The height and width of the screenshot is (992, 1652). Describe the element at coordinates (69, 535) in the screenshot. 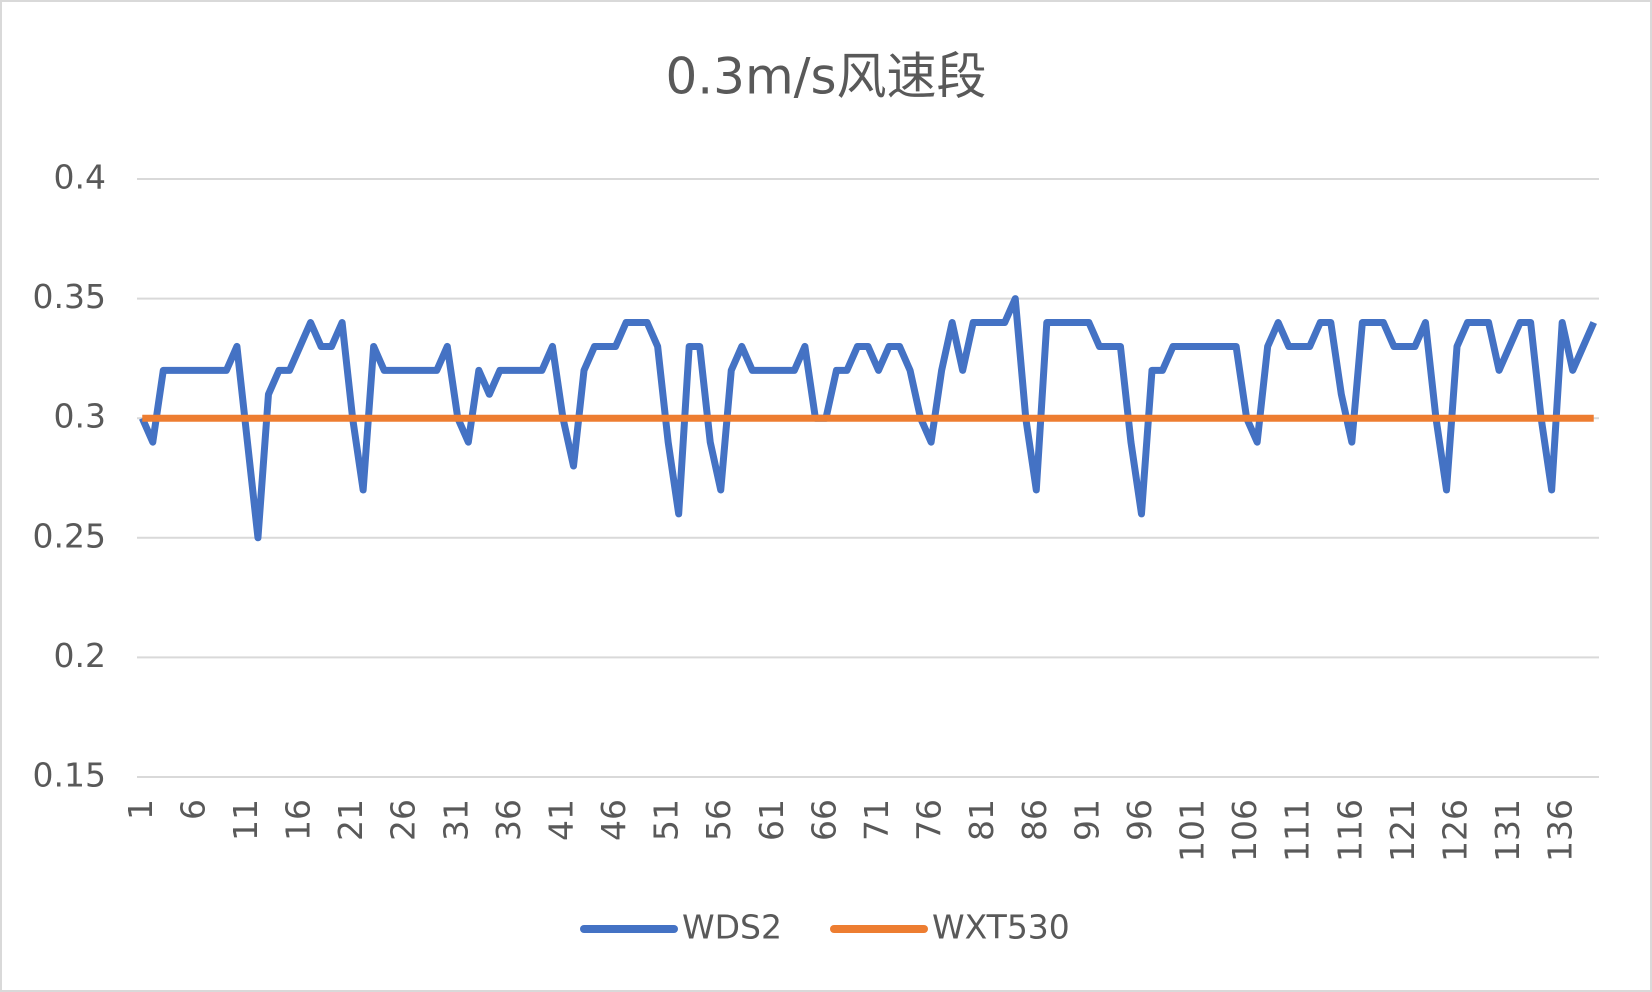

I see `y-tick-label: 0.25` at that location.